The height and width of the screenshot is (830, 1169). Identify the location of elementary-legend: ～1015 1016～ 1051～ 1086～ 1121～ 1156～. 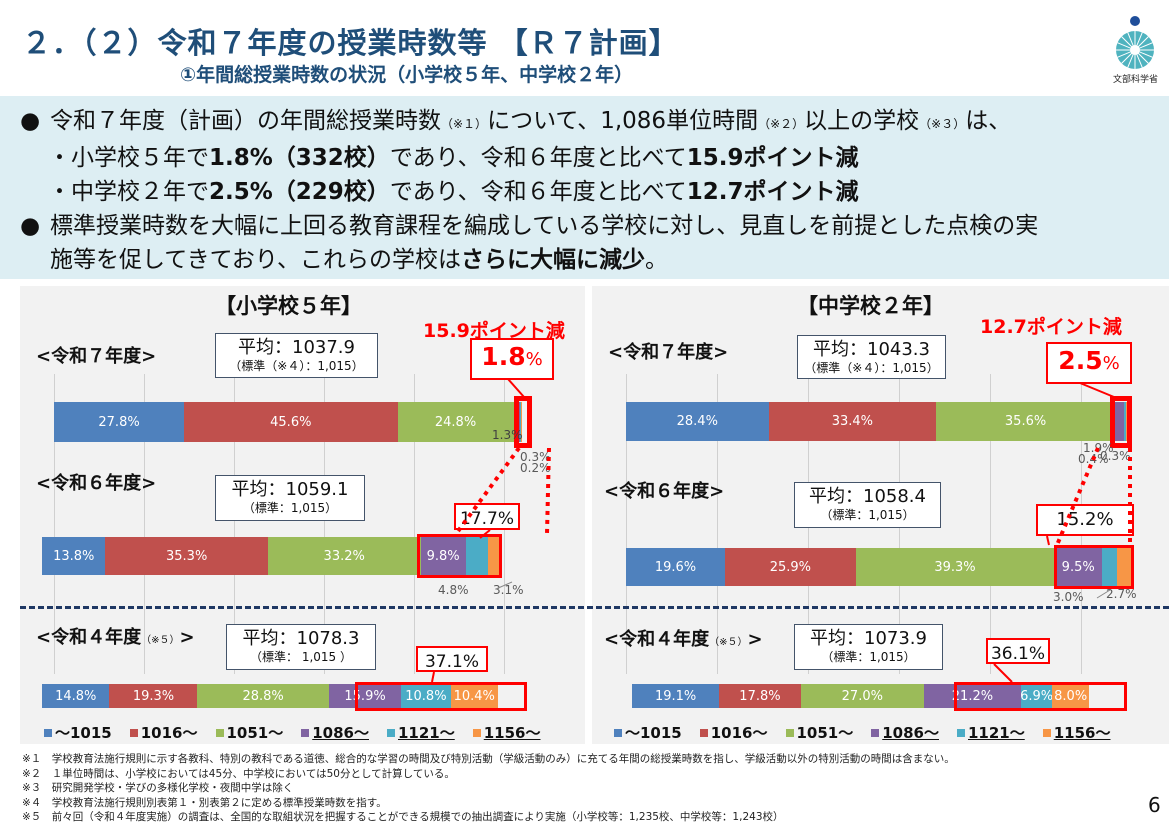
(301, 732).